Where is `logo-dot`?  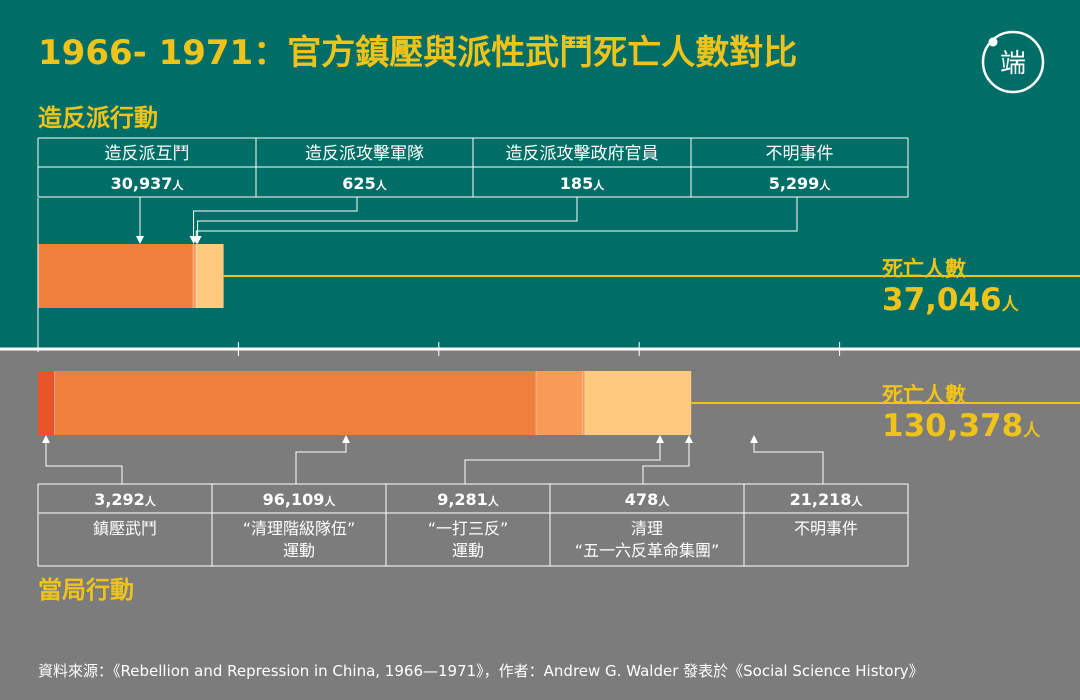 logo-dot is located at coordinates (993, 42).